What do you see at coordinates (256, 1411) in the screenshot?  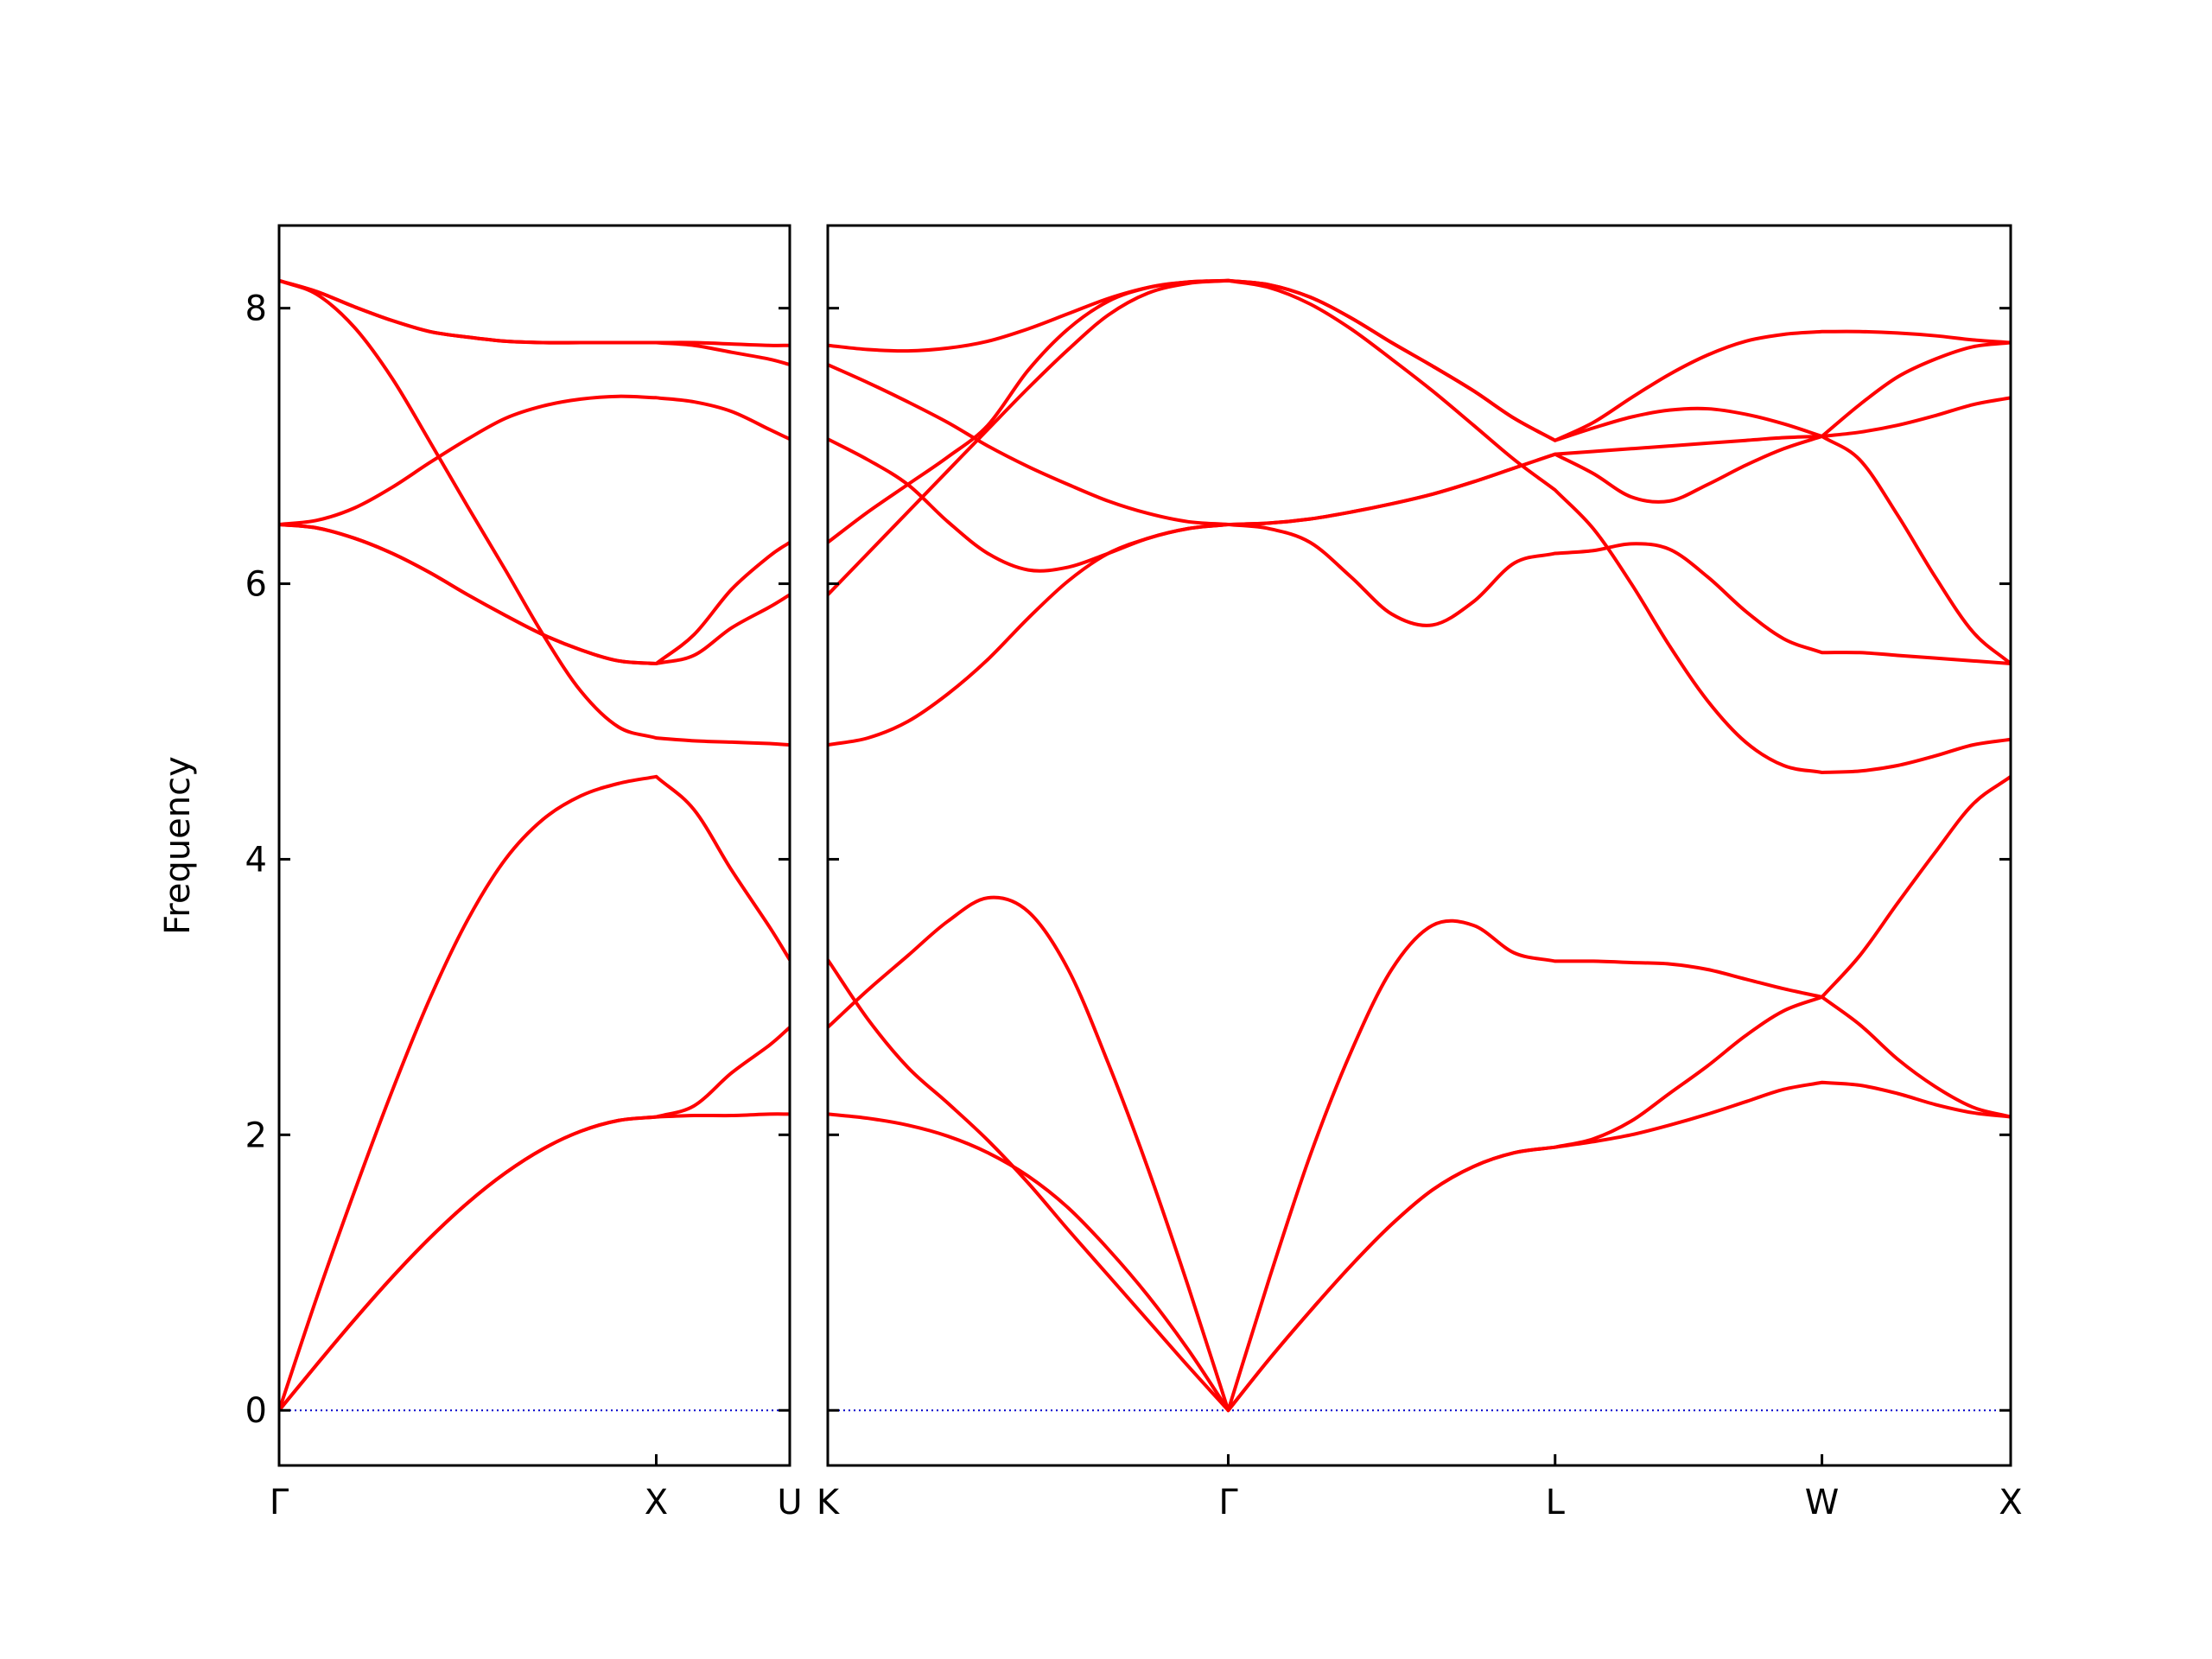 I see `y-tick-label: 0` at bounding box center [256, 1411].